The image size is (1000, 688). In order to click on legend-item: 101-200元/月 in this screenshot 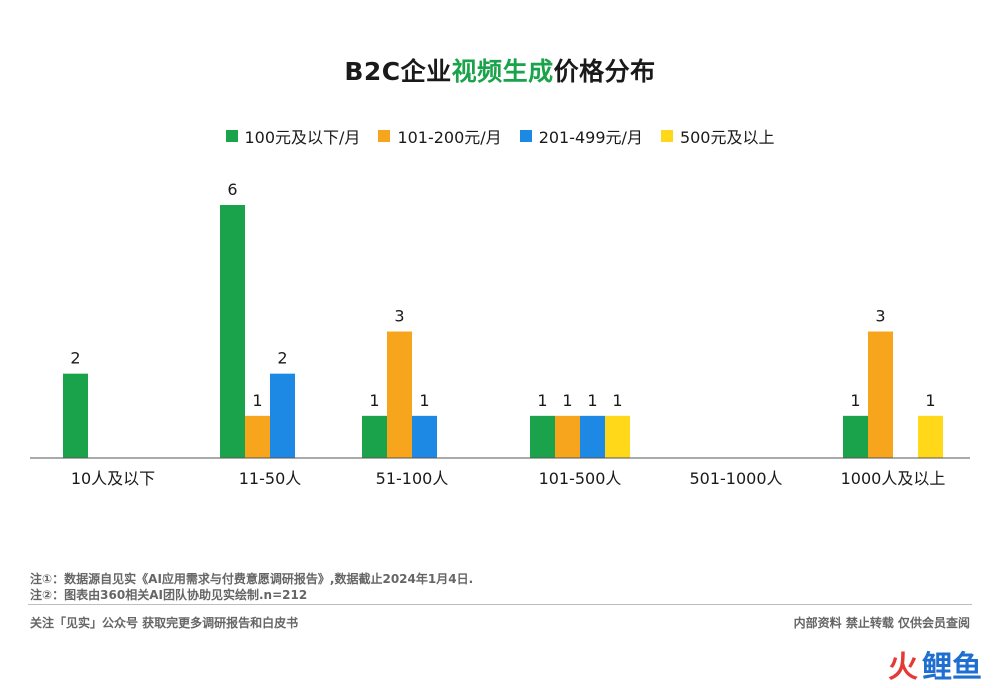, I will do `click(440, 136)`.